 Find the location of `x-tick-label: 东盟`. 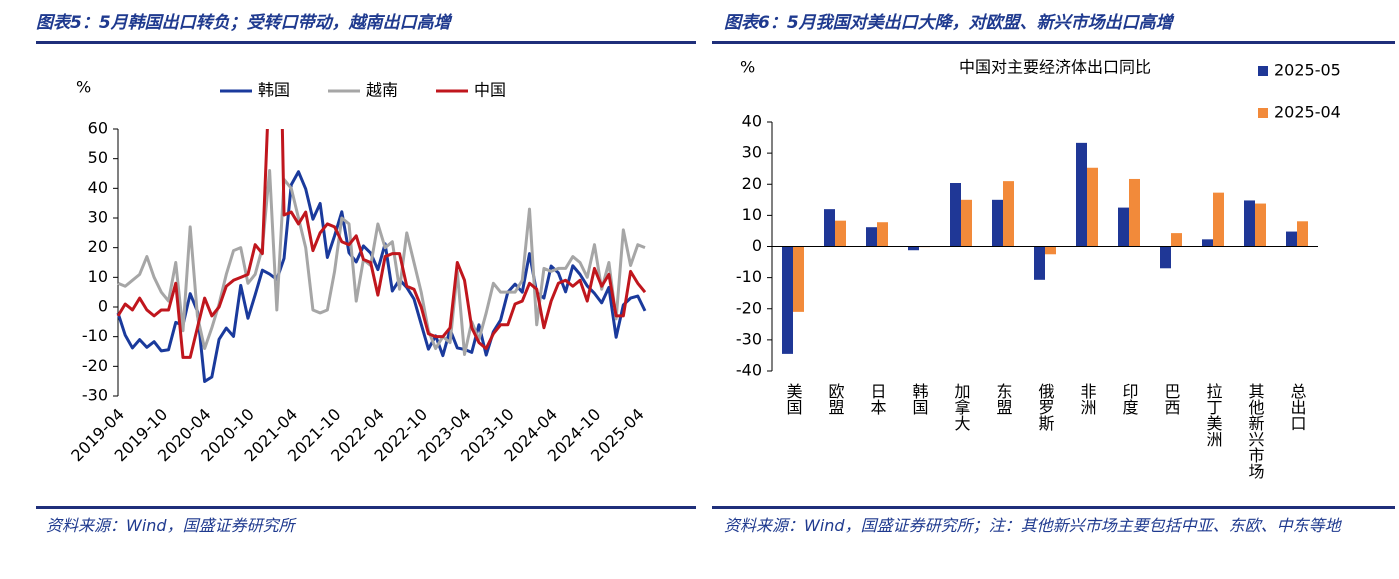

x-tick-label: 东盟 is located at coordinates (1003, 399).